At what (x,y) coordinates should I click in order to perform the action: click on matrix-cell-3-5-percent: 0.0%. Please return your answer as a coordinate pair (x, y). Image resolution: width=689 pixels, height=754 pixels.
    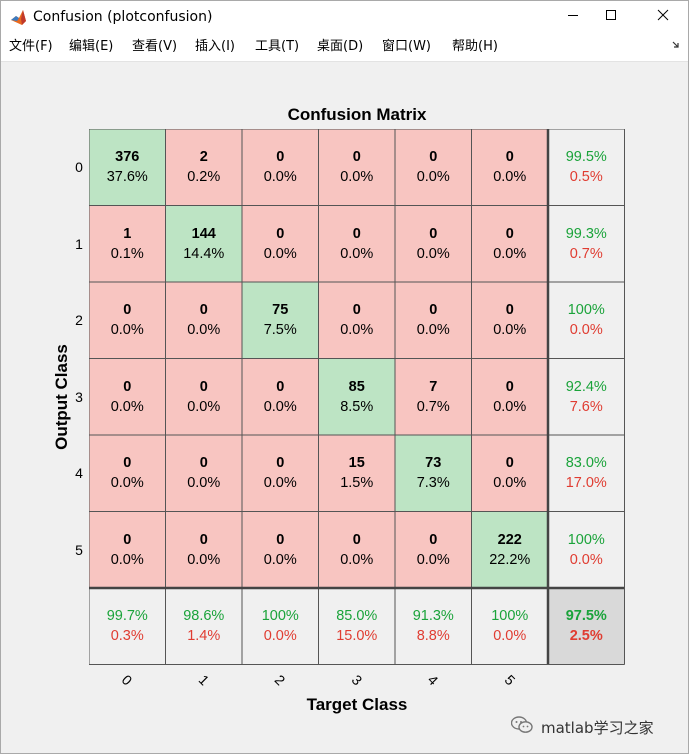
    Looking at the image, I should click on (510, 406).